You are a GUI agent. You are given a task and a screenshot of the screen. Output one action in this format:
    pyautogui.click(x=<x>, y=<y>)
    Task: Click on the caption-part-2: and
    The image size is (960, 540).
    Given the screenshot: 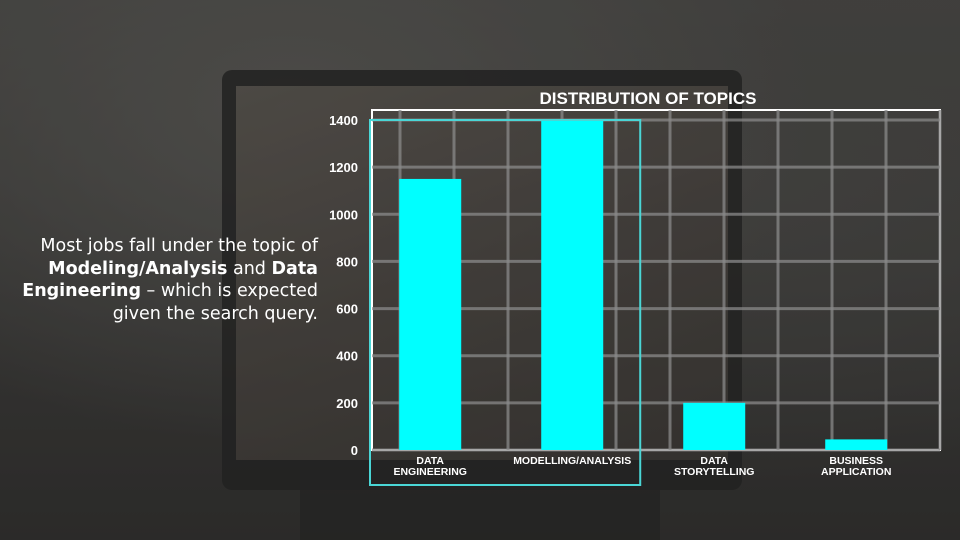 What is the action you would take?
    pyautogui.click(x=249, y=268)
    